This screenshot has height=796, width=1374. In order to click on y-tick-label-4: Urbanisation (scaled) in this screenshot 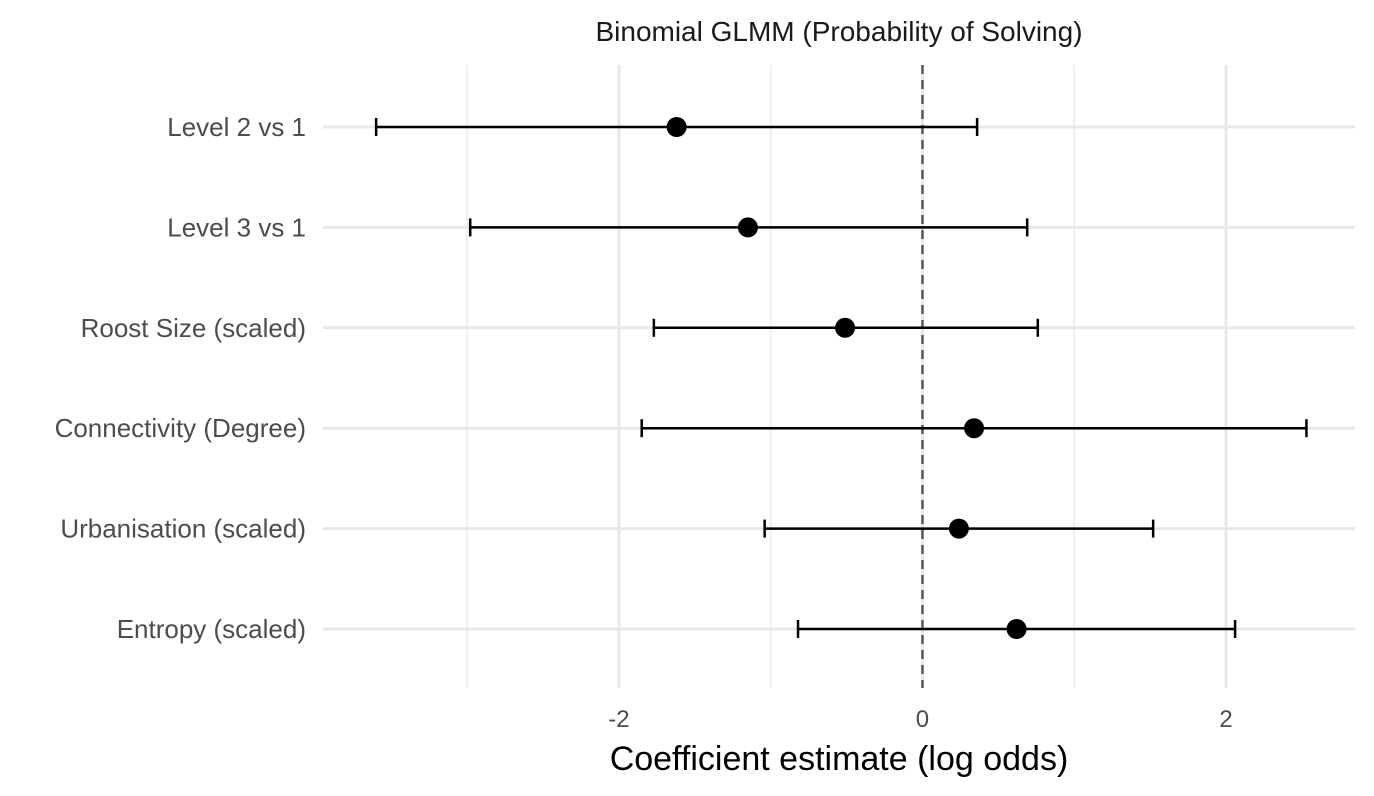, I will do `click(183, 529)`.